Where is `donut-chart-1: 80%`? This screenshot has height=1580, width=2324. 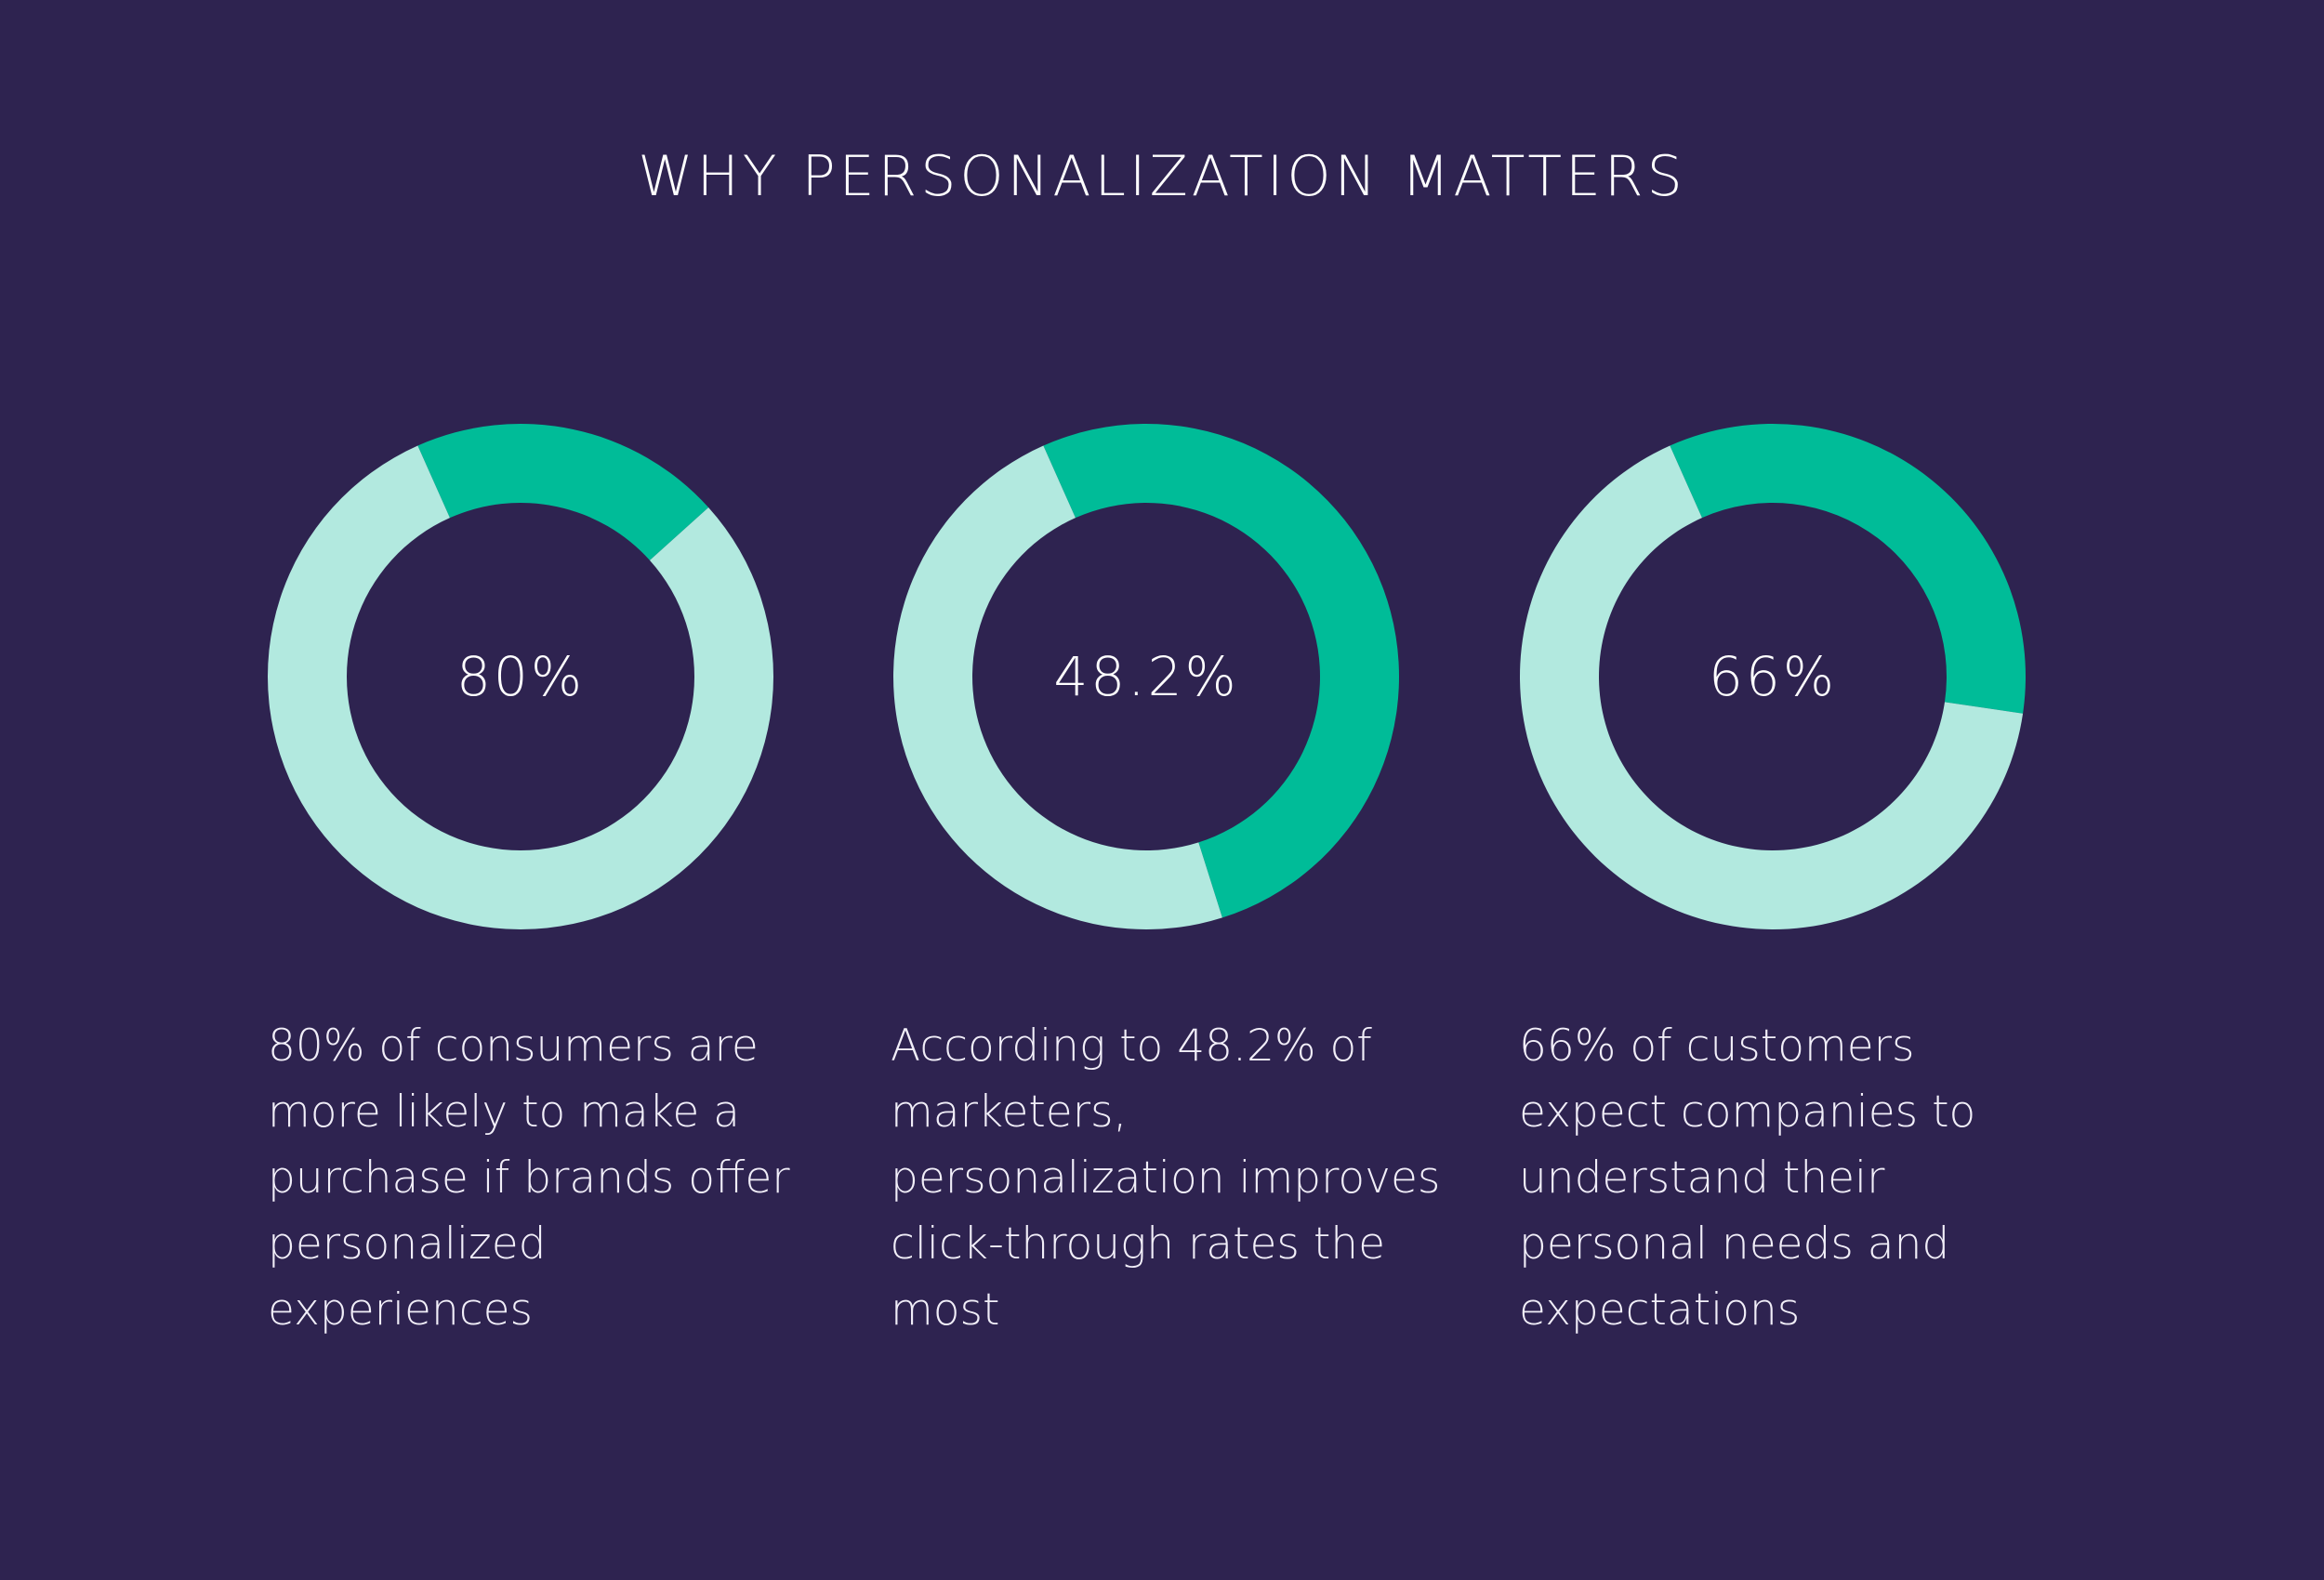 donut-chart-1: 80% is located at coordinates (521, 677).